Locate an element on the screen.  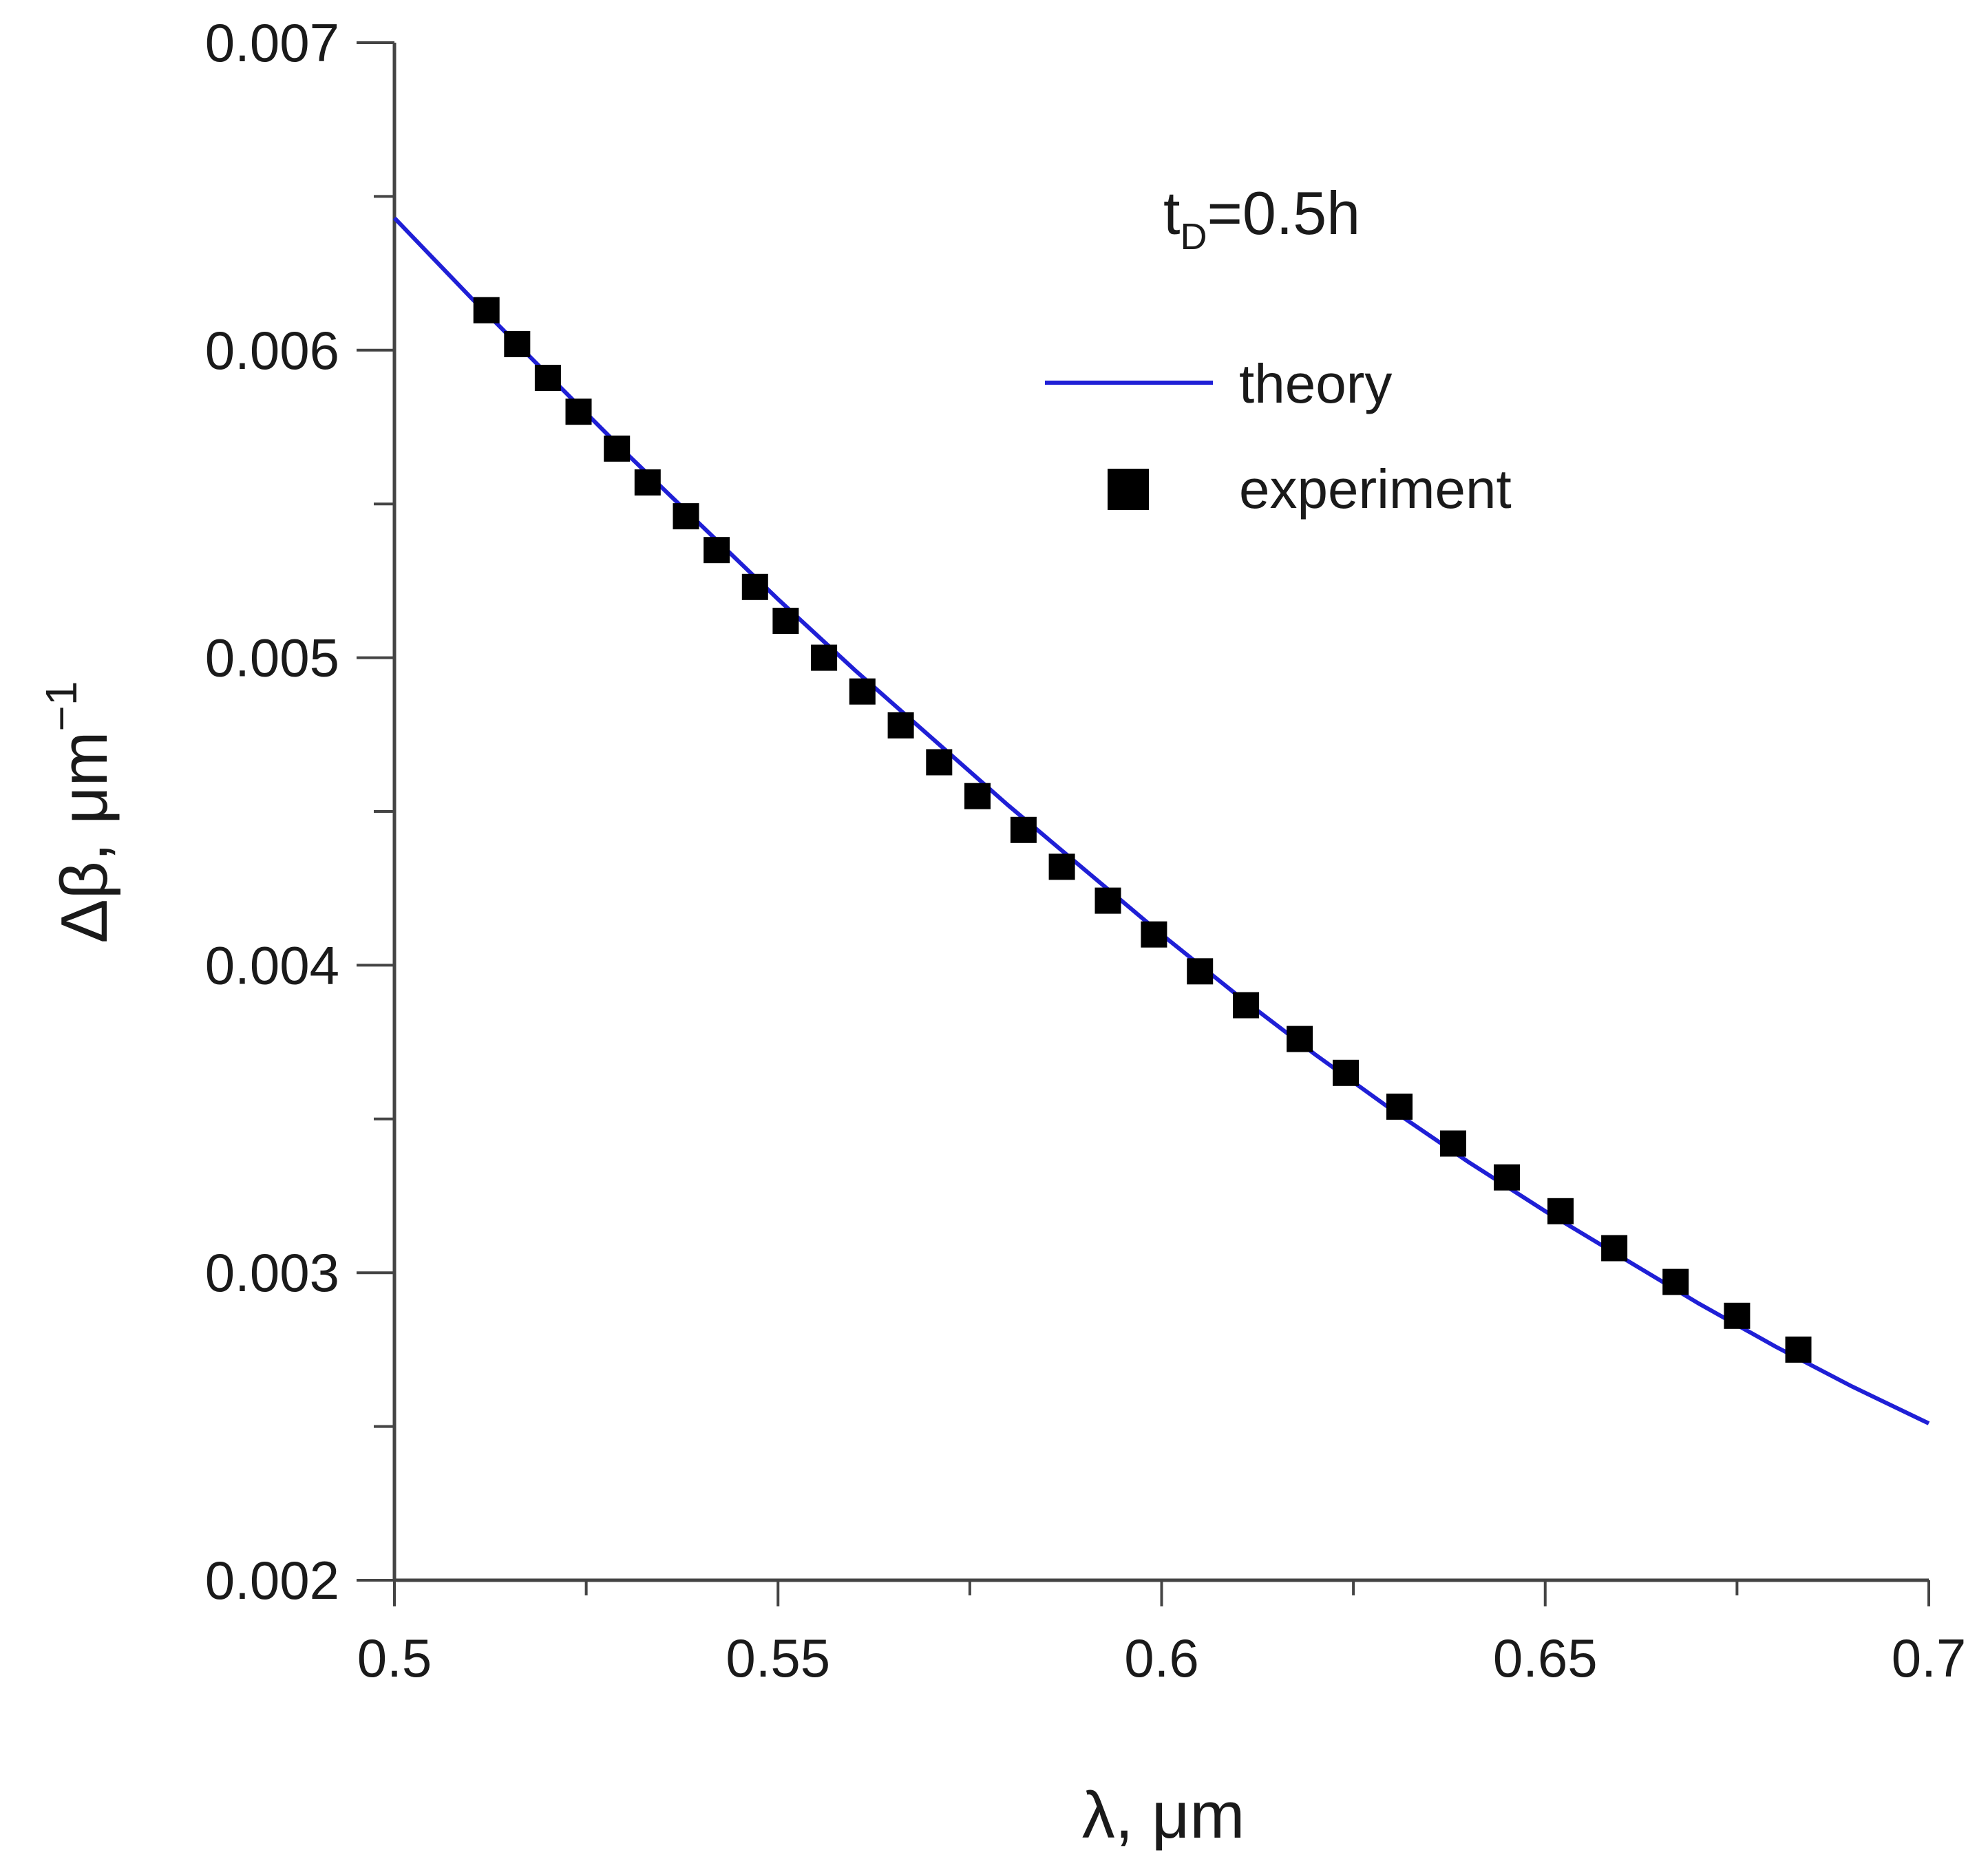
condition-annotation: tD=0.5h is located at coordinates (1261, 218).